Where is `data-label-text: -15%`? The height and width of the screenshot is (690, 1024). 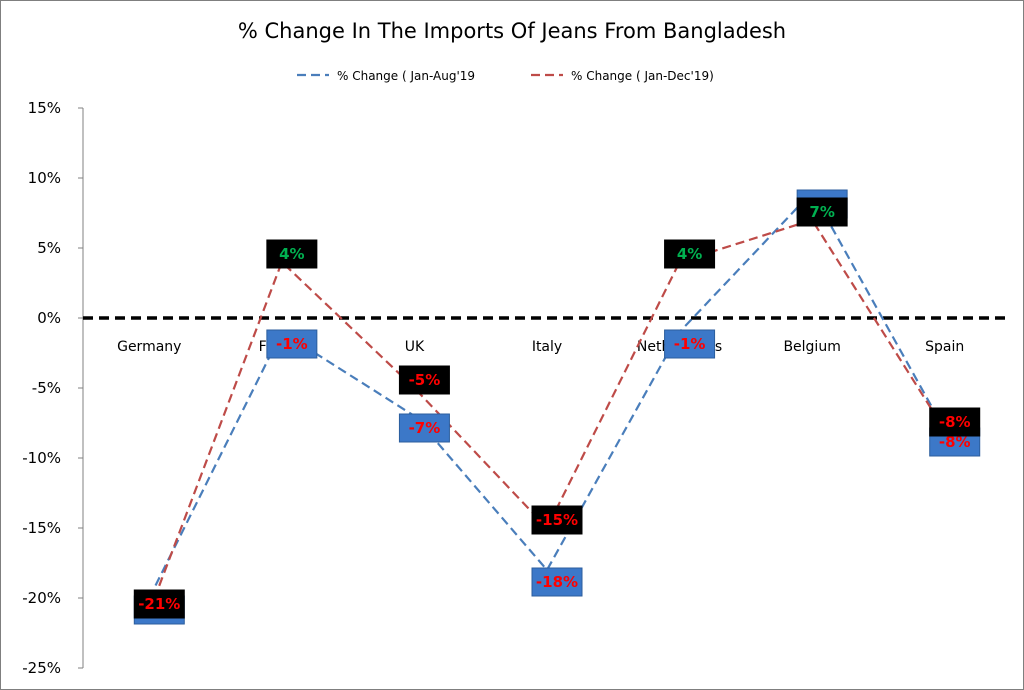
data-label-text: -15% is located at coordinates (557, 520).